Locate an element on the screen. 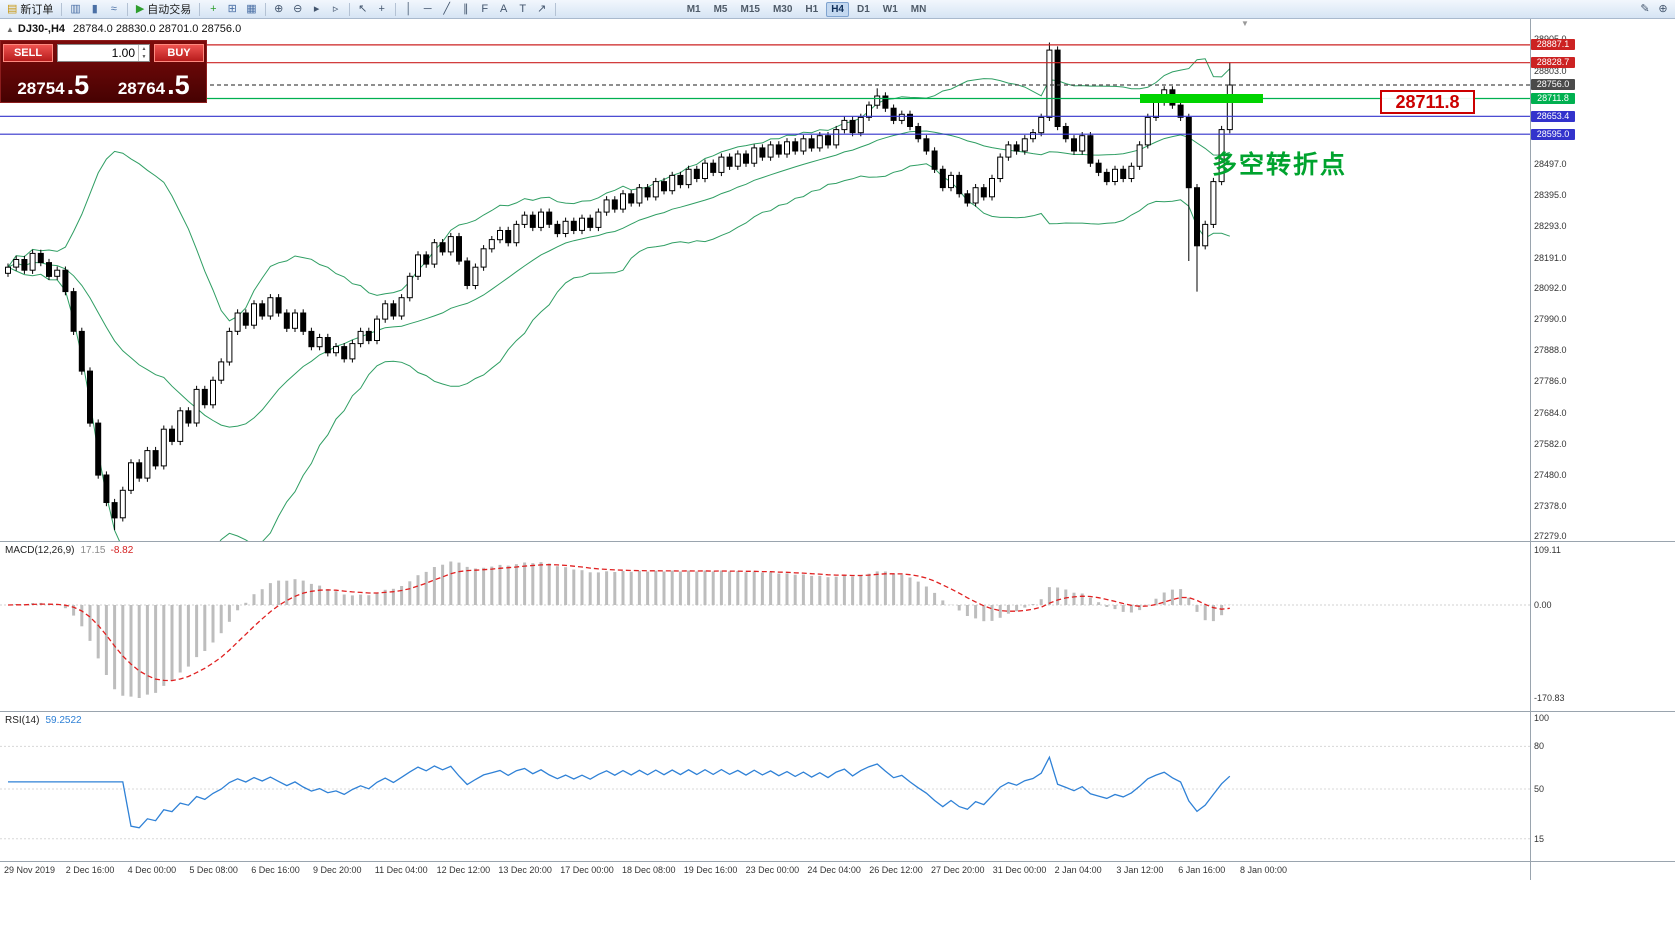 The image size is (1675, 942). volume-box: ▲ ▼ is located at coordinates (103, 53).